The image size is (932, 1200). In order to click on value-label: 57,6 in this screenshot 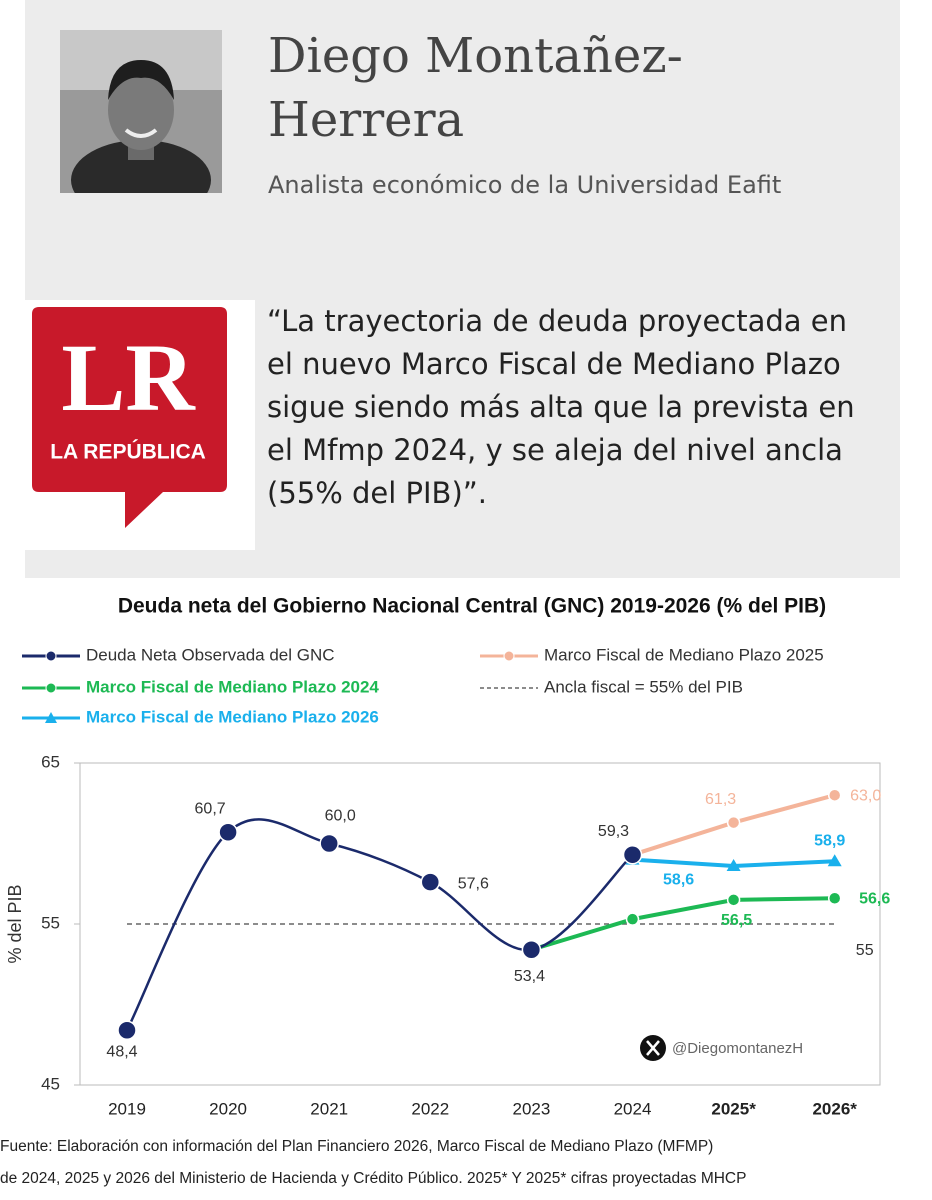, I will do `click(473, 883)`.